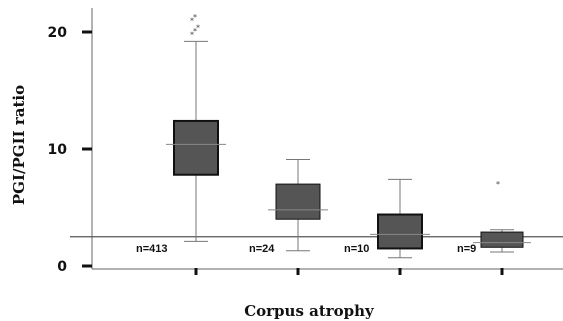 The width and height of the screenshot is (563, 321). I want to click on n-label-2: n=10, so click(356, 249).